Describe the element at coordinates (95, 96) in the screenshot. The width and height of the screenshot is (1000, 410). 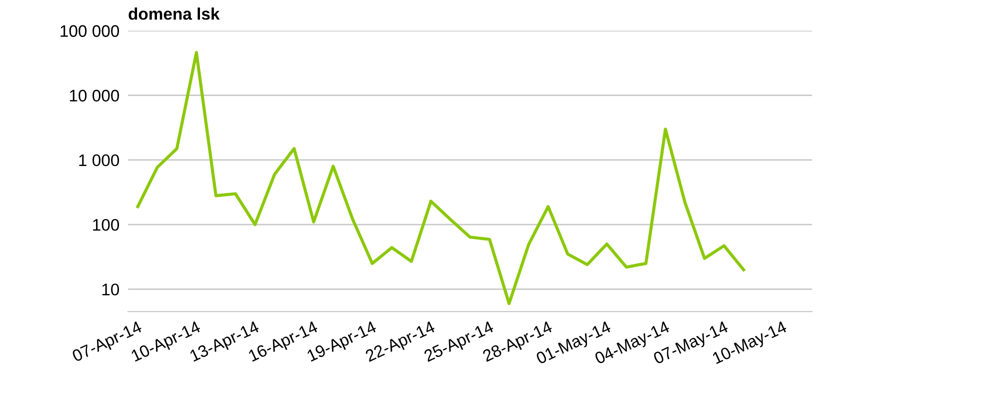
I see `y-tick-label: 10 000` at that location.